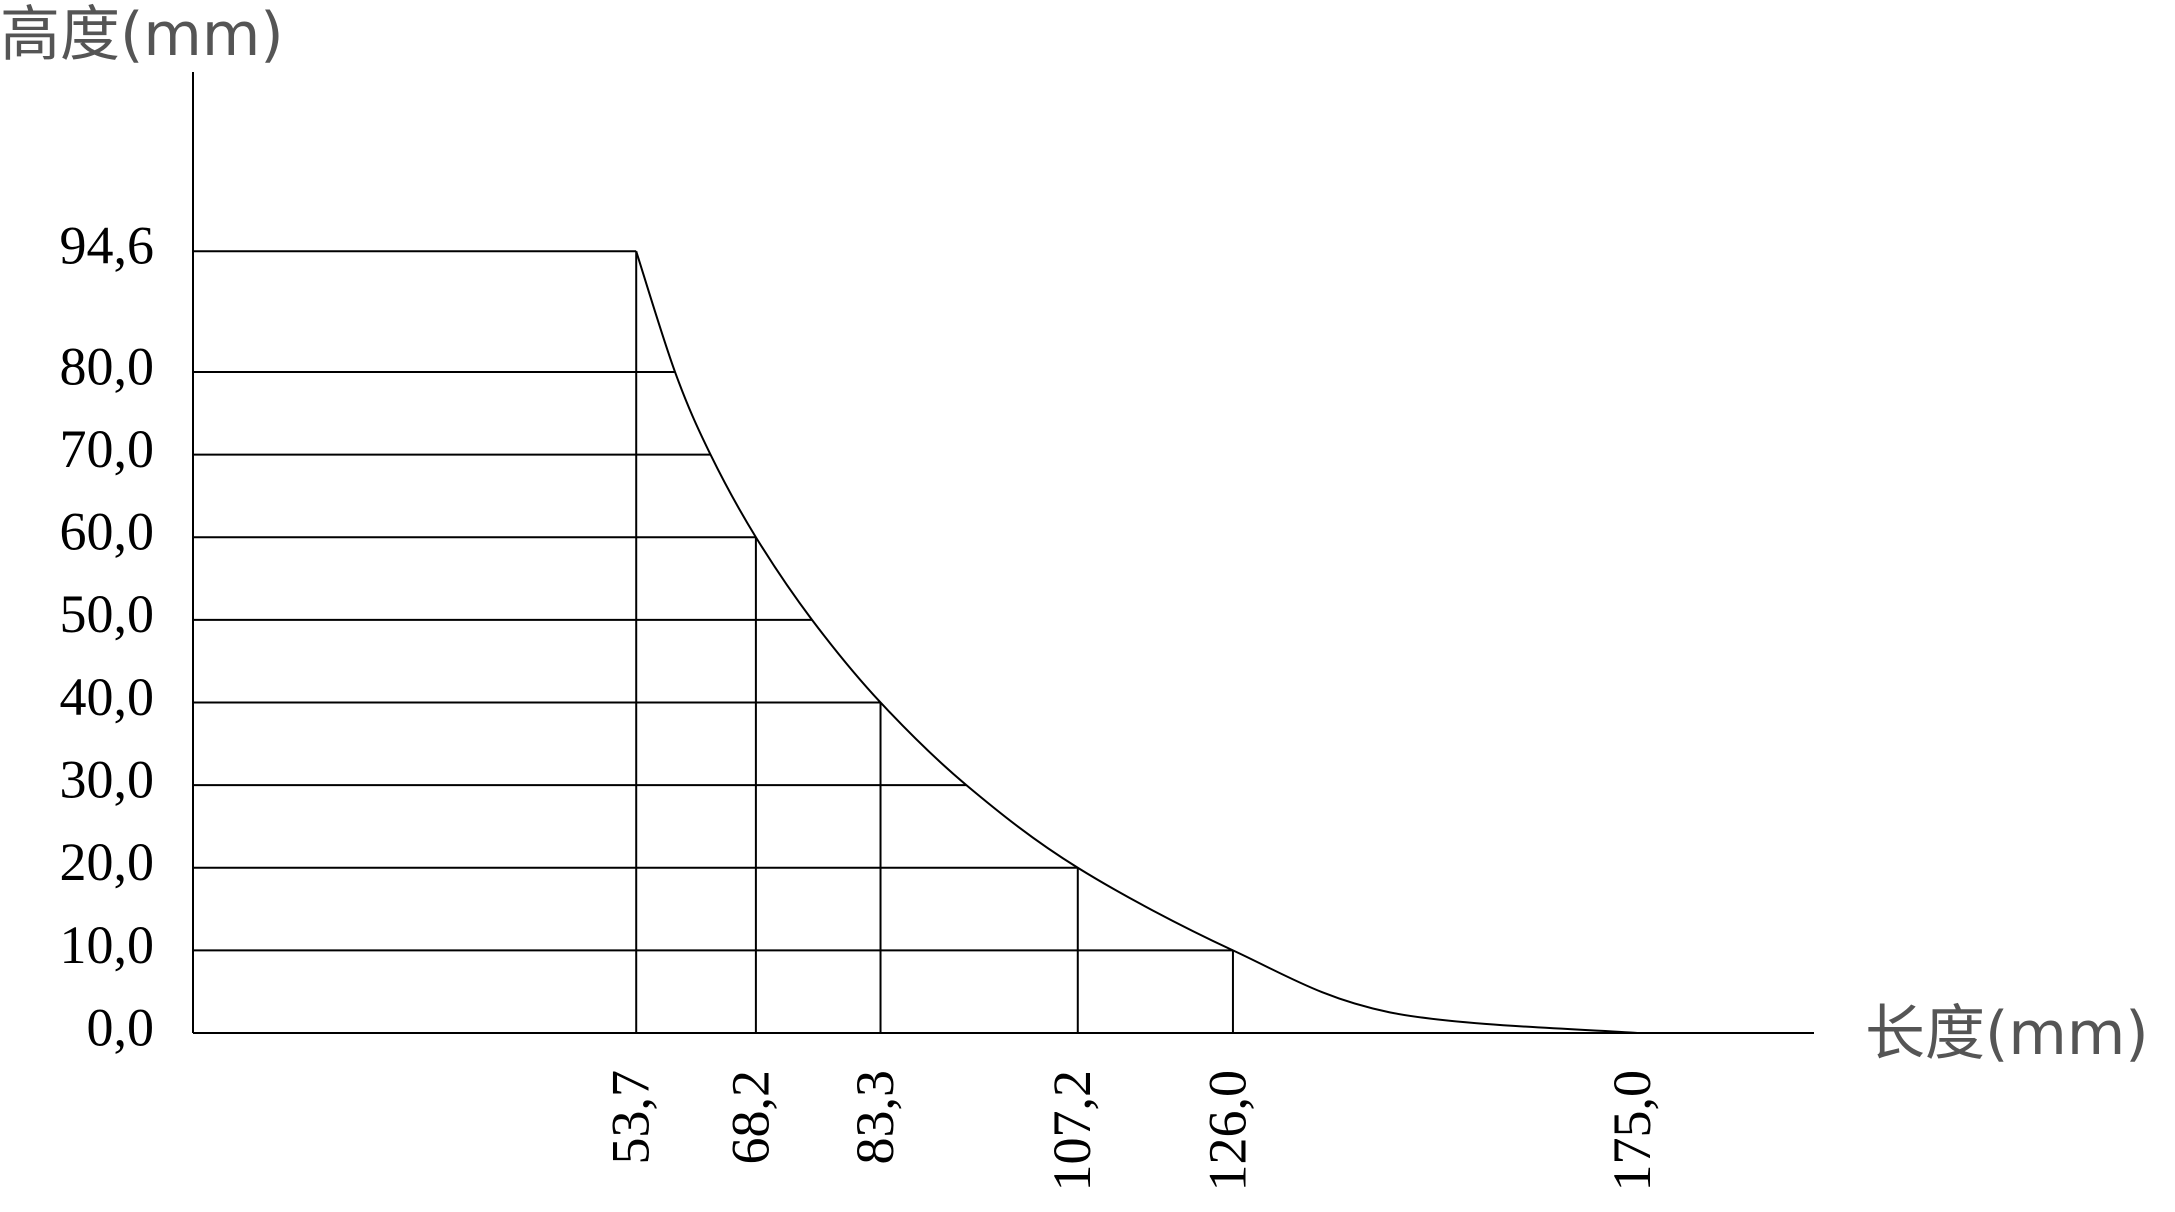  What do you see at coordinates (107, 614) in the screenshot?
I see `y-tick-label: 50,0` at bounding box center [107, 614].